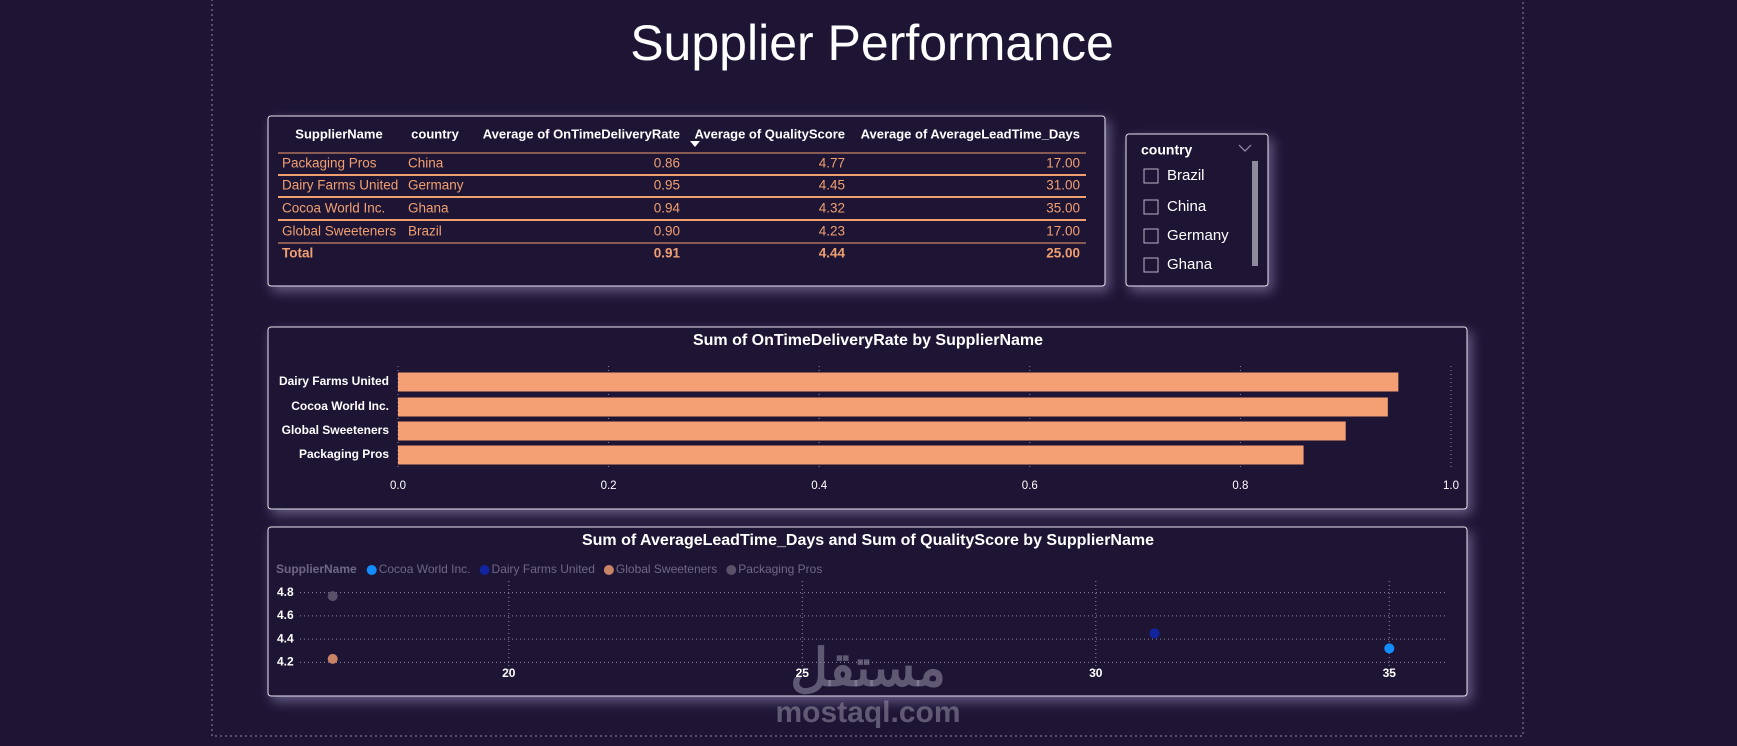 This screenshot has height=746, width=1737. I want to click on slicer-item: Brazil, so click(1186, 175).